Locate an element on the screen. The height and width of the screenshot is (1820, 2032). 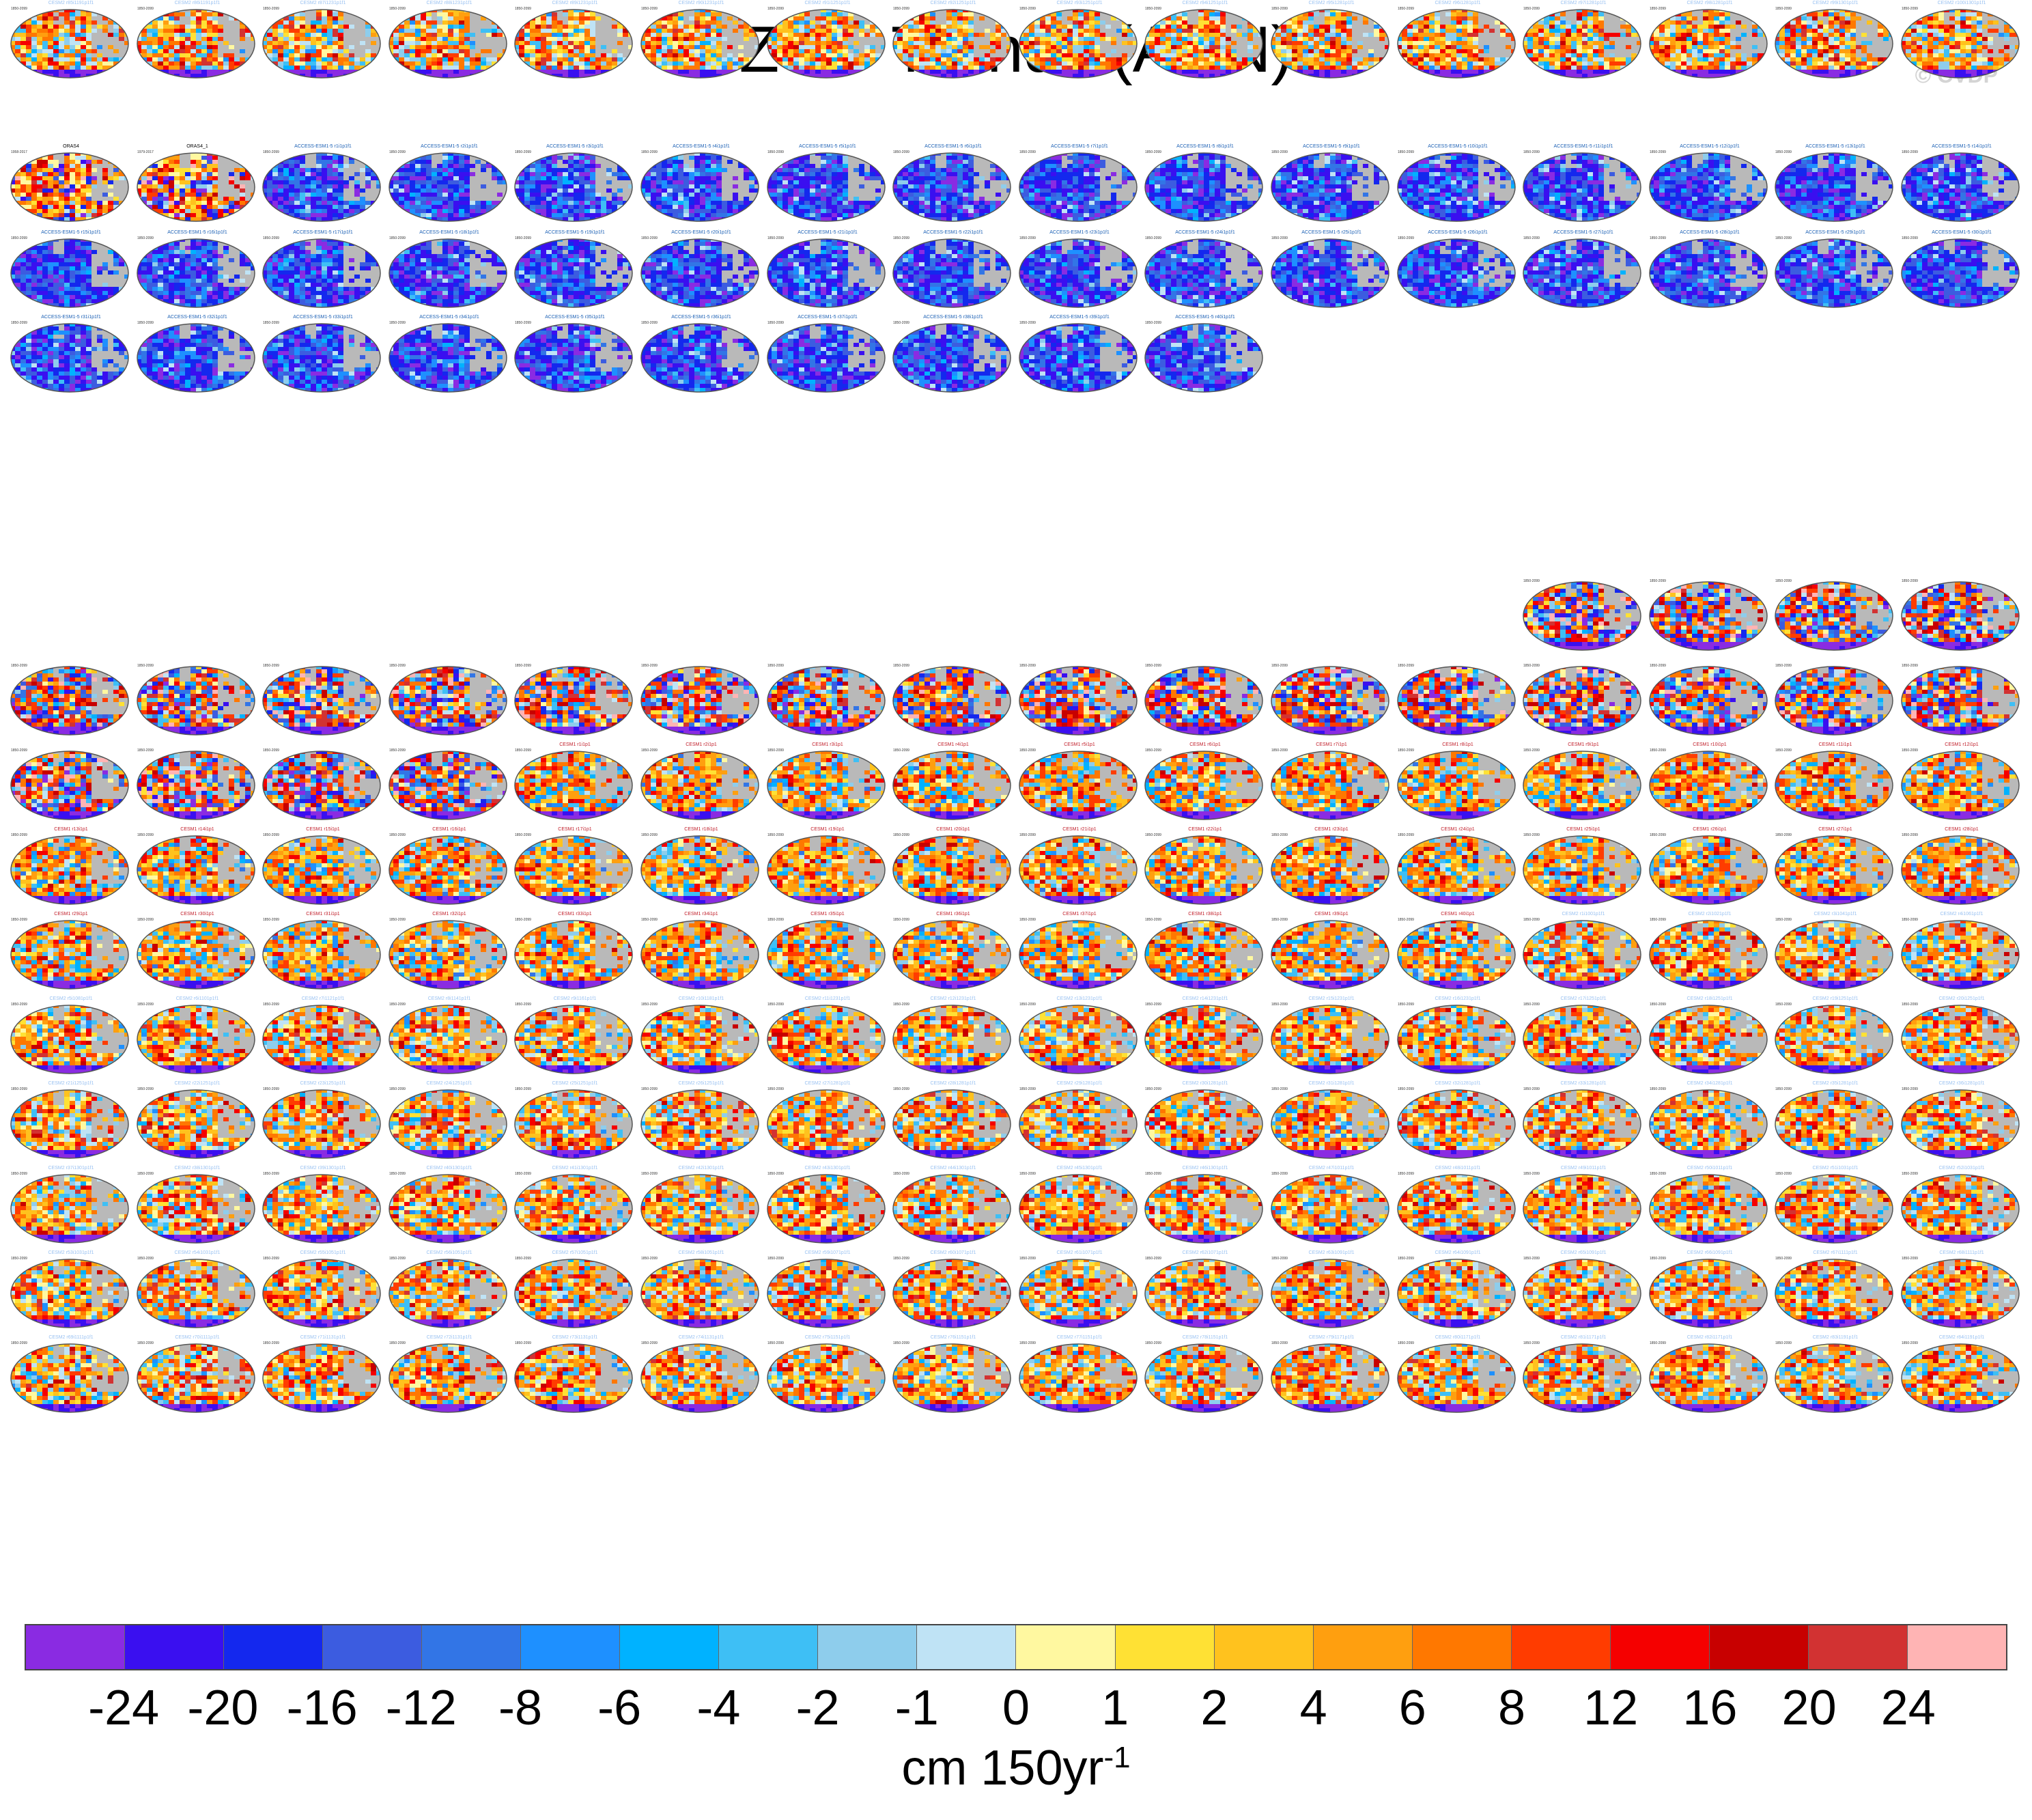
panel-title: ACCESS-ESM1-5 r36i1p1f1 is located at coordinates (701, 317).